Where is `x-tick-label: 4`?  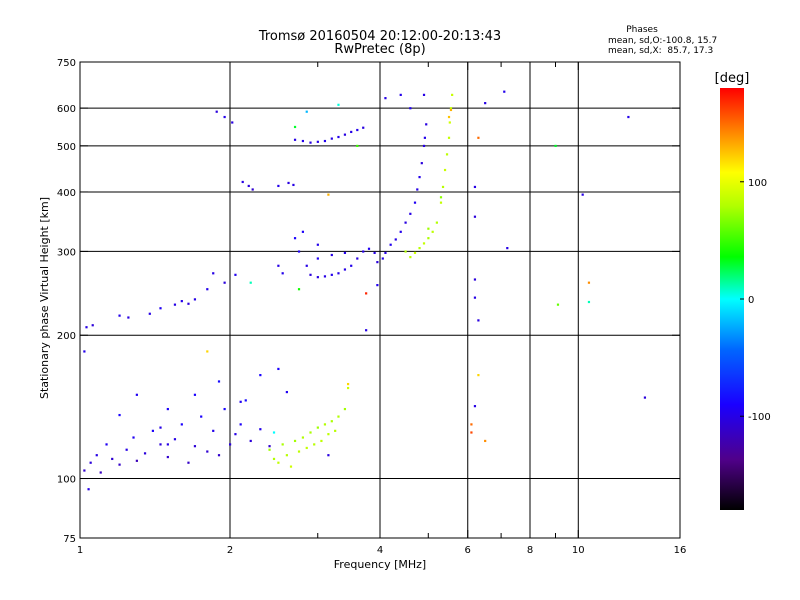 x-tick-label: 4 is located at coordinates (380, 550).